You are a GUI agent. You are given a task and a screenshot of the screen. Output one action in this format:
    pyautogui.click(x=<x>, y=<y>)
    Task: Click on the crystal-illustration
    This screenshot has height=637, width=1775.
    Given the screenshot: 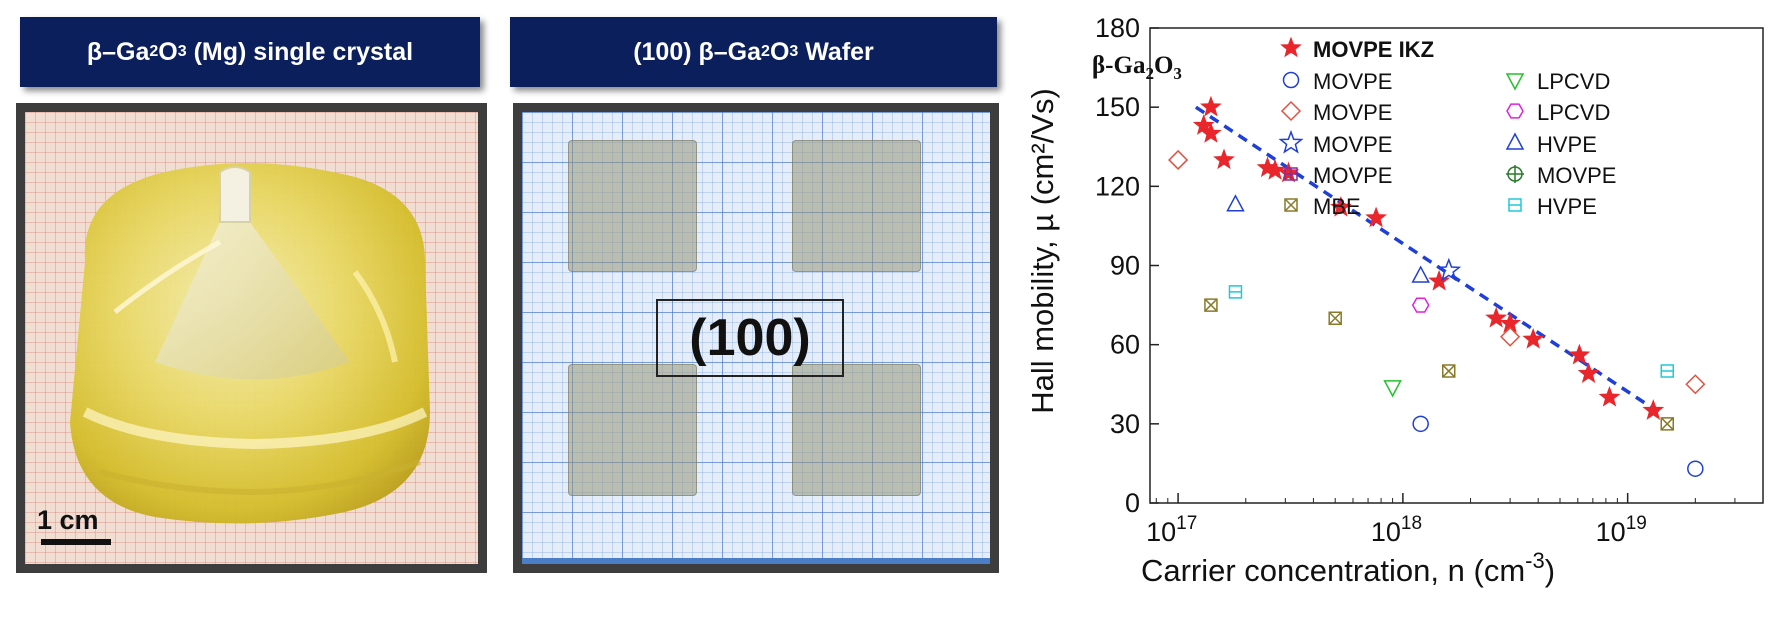 What is the action you would take?
    pyautogui.click(x=250, y=343)
    